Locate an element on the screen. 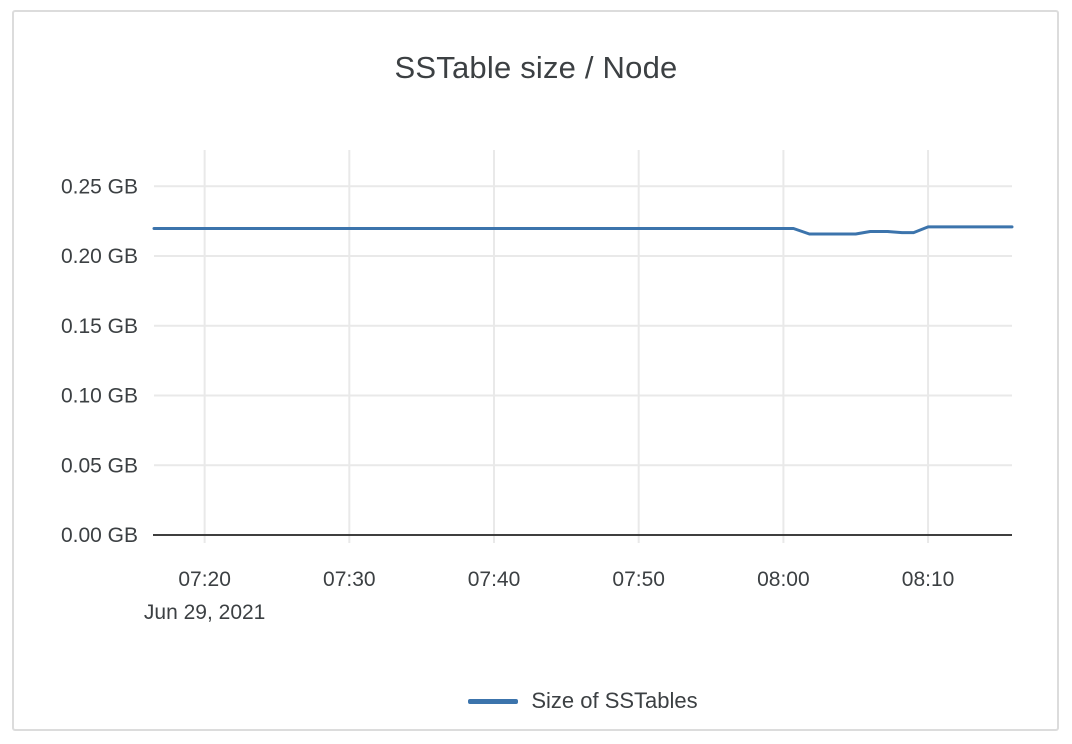 This screenshot has height=744, width=1072. x-tick-label: 07:40 is located at coordinates (494, 579).